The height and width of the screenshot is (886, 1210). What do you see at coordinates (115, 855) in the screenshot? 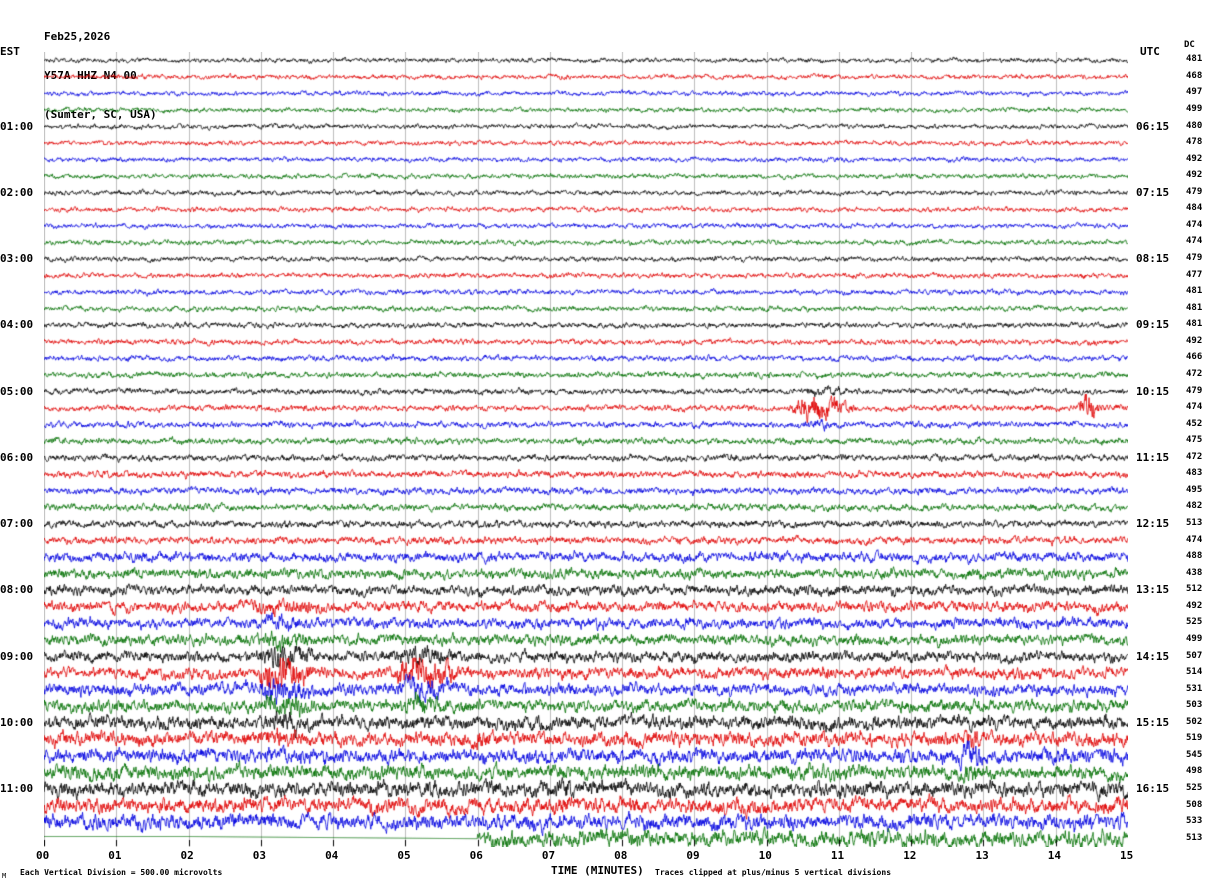
I see `x-tick: 01` at bounding box center [115, 855].